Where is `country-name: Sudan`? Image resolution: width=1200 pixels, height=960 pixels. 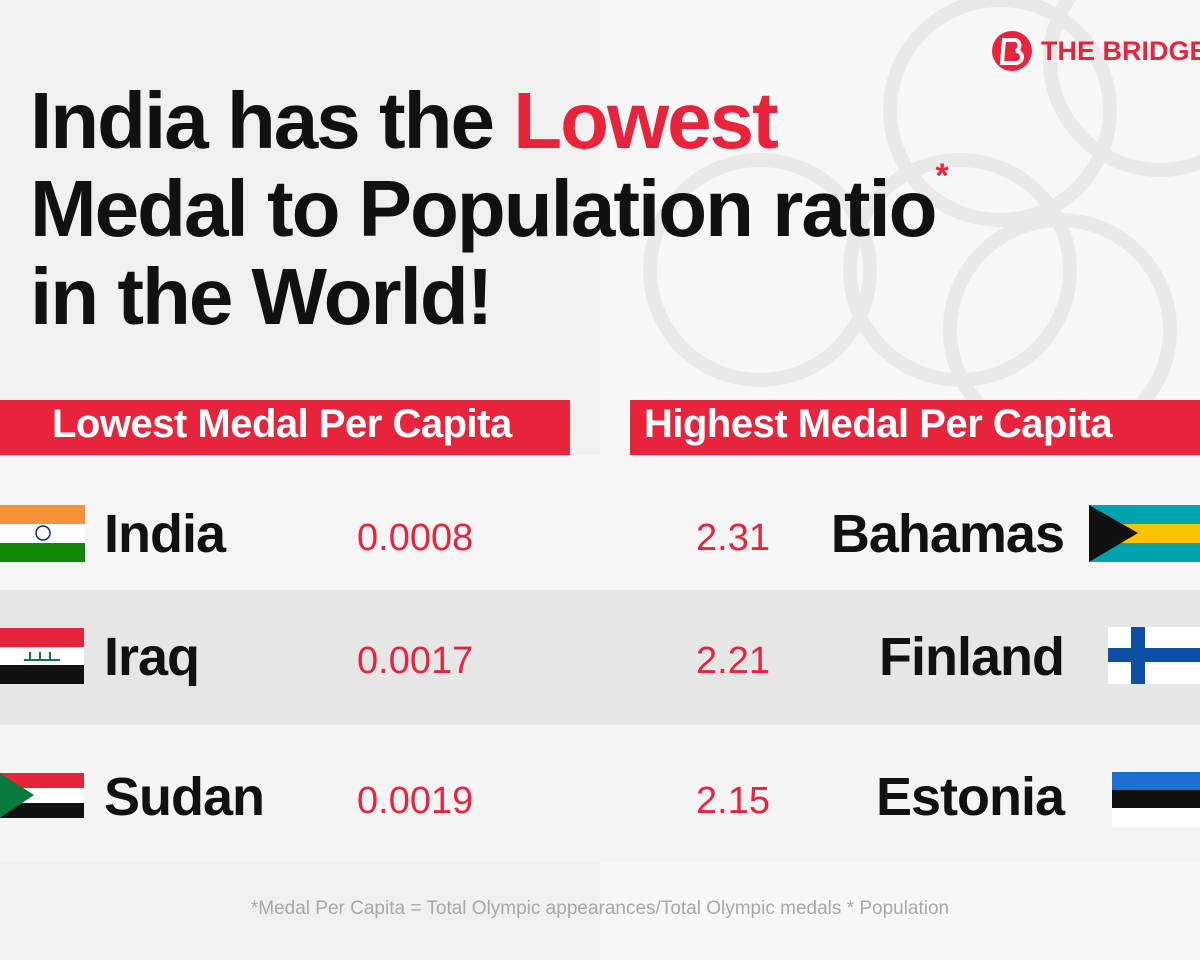
country-name: Sudan is located at coordinates (184, 797).